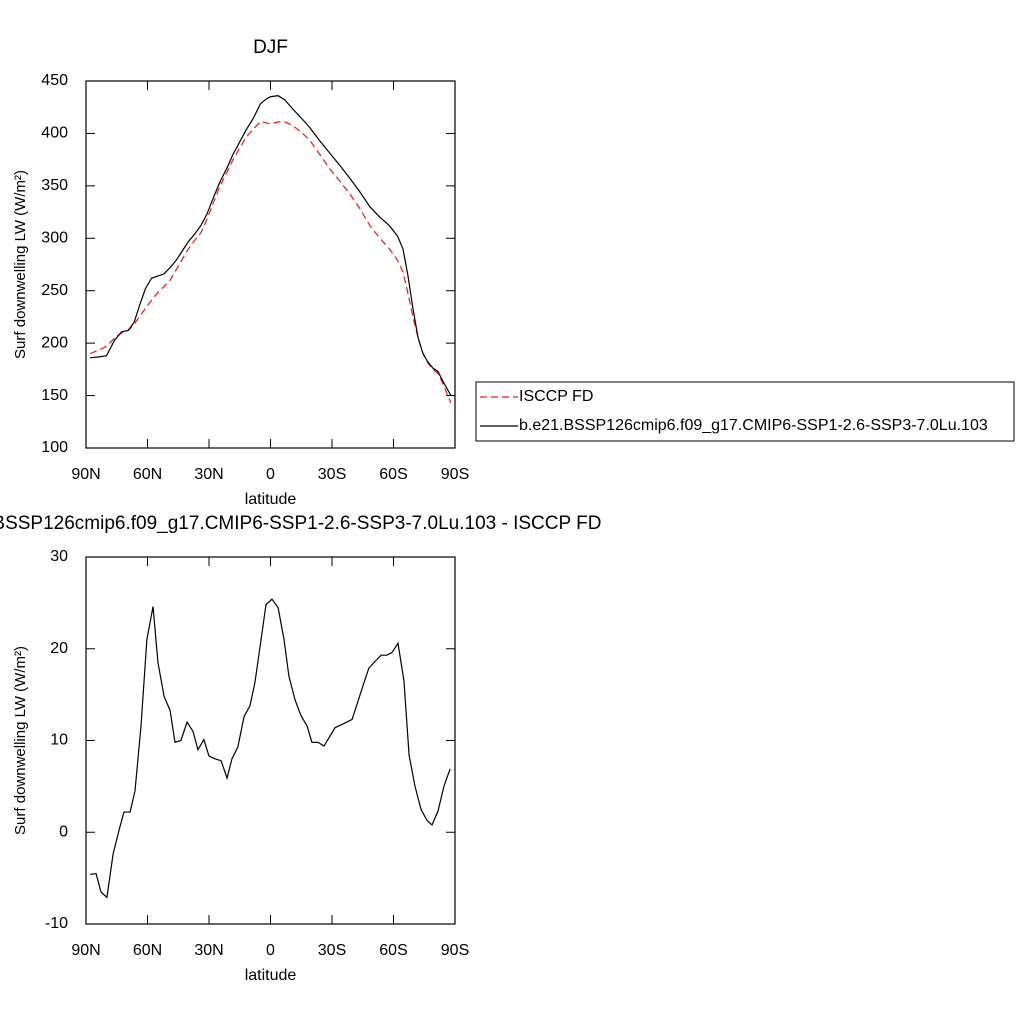  What do you see at coordinates (59, 648) in the screenshot?
I see `y-tick-label: 20` at bounding box center [59, 648].